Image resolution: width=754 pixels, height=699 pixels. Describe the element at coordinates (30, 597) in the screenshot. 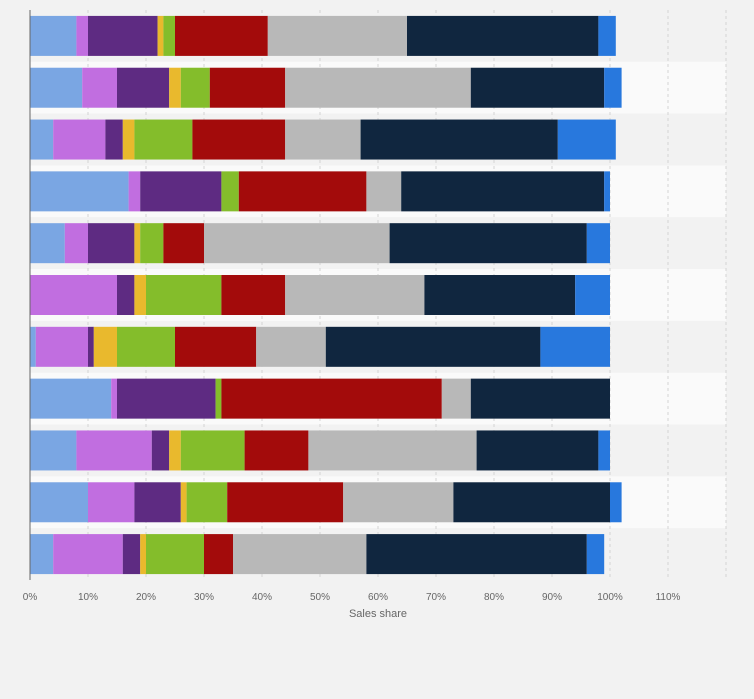

I see `x-tick-label: 0%` at that location.